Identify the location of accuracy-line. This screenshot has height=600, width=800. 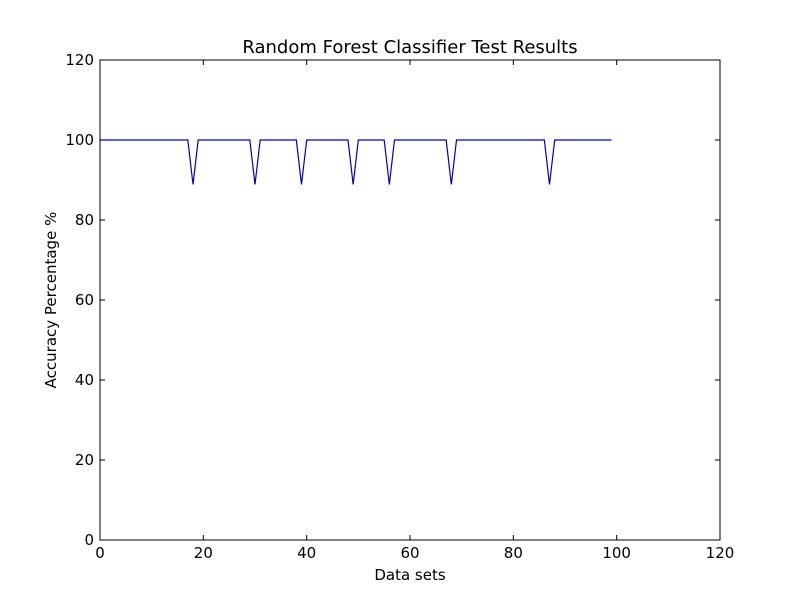
(356, 162).